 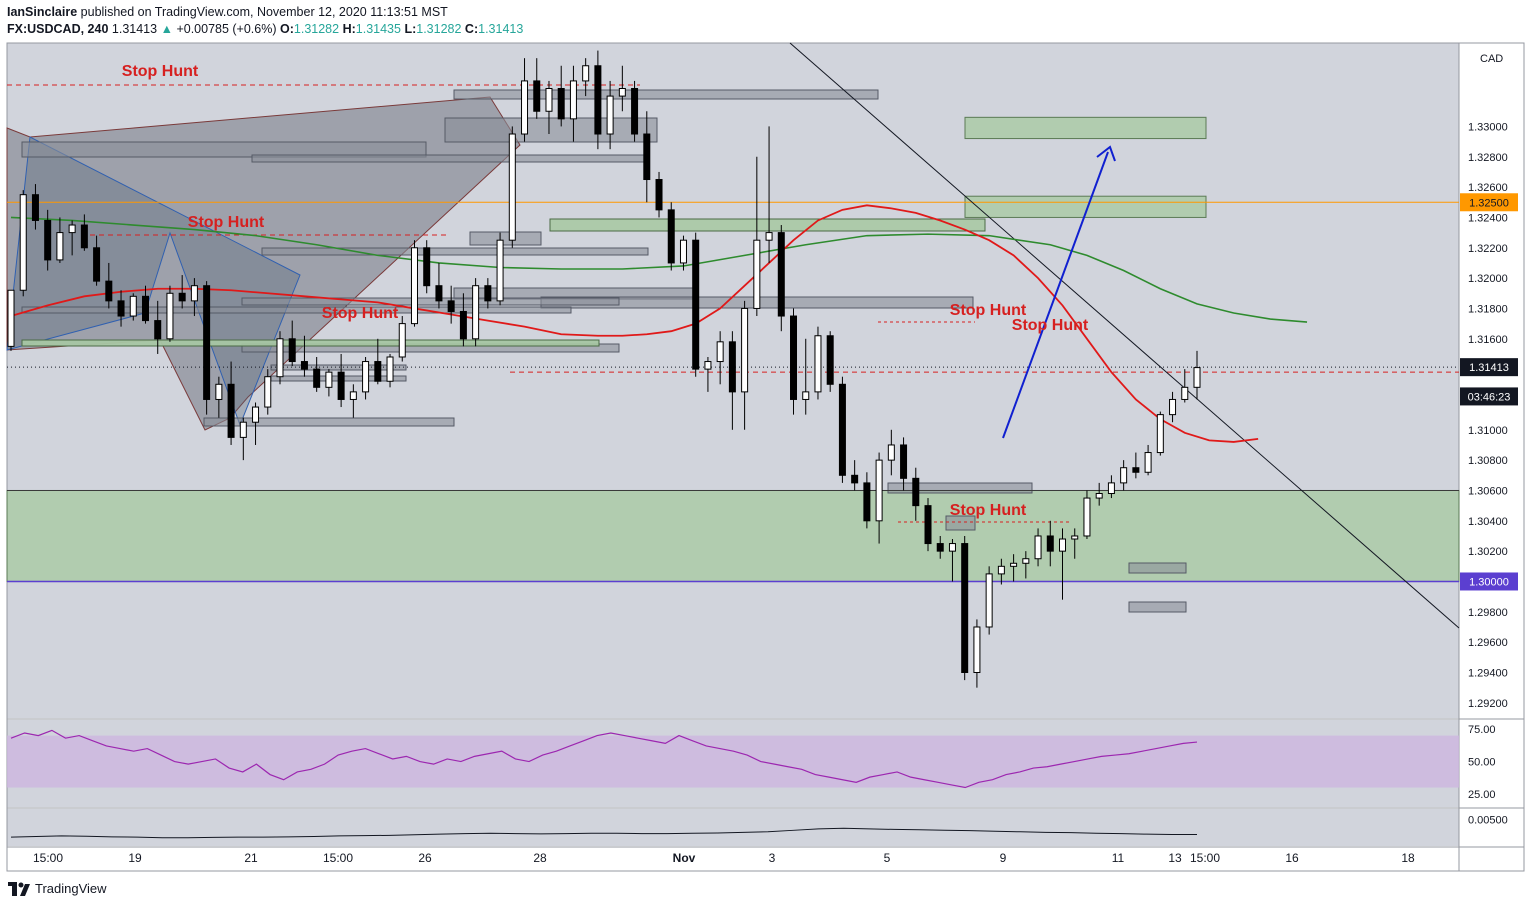 What do you see at coordinates (1408, 858) in the screenshot?
I see `x-tick-label: 18` at bounding box center [1408, 858].